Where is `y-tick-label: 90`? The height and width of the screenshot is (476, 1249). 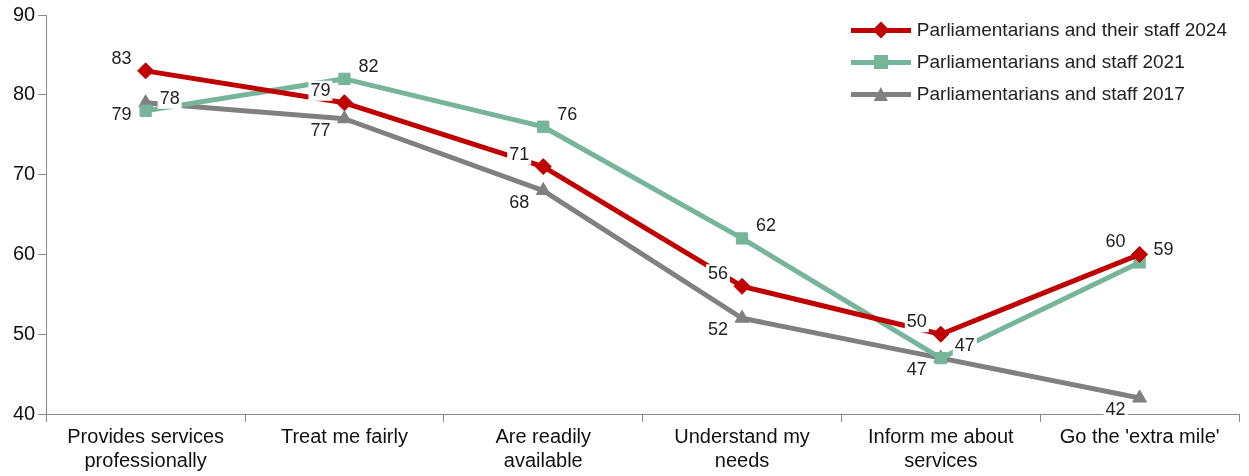 y-tick-label: 90 is located at coordinates (24, 13).